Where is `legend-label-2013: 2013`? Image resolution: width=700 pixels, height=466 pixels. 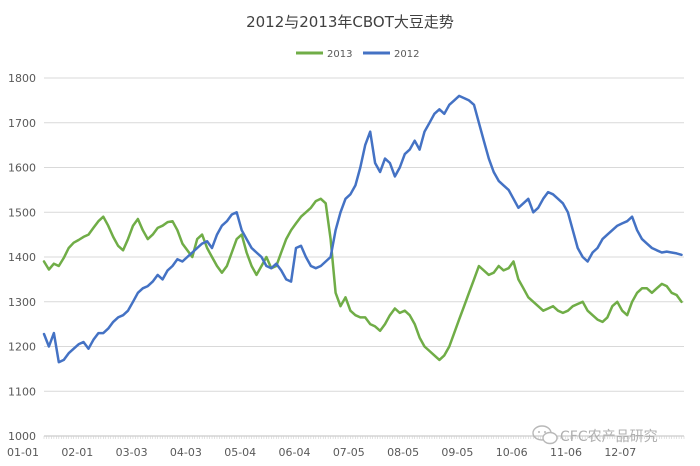 legend-label-2013: 2013 is located at coordinates (339, 54).